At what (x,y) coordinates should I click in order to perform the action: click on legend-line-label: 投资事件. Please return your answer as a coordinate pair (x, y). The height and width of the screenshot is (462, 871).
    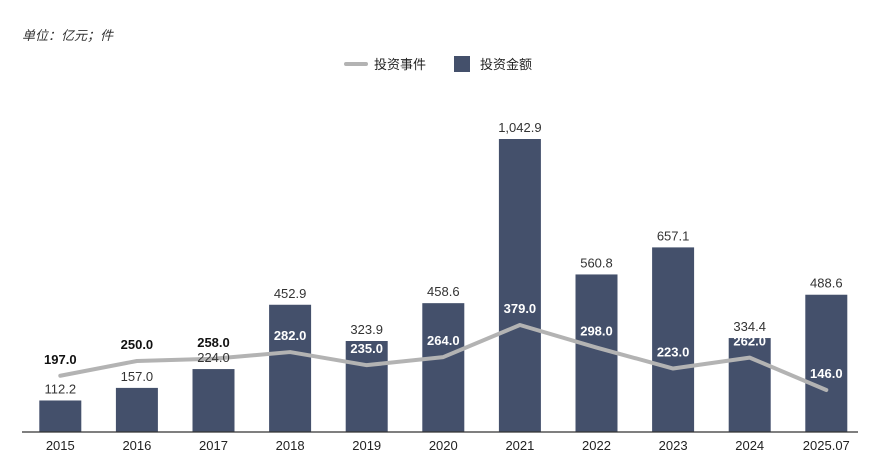
    Looking at the image, I should click on (400, 65).